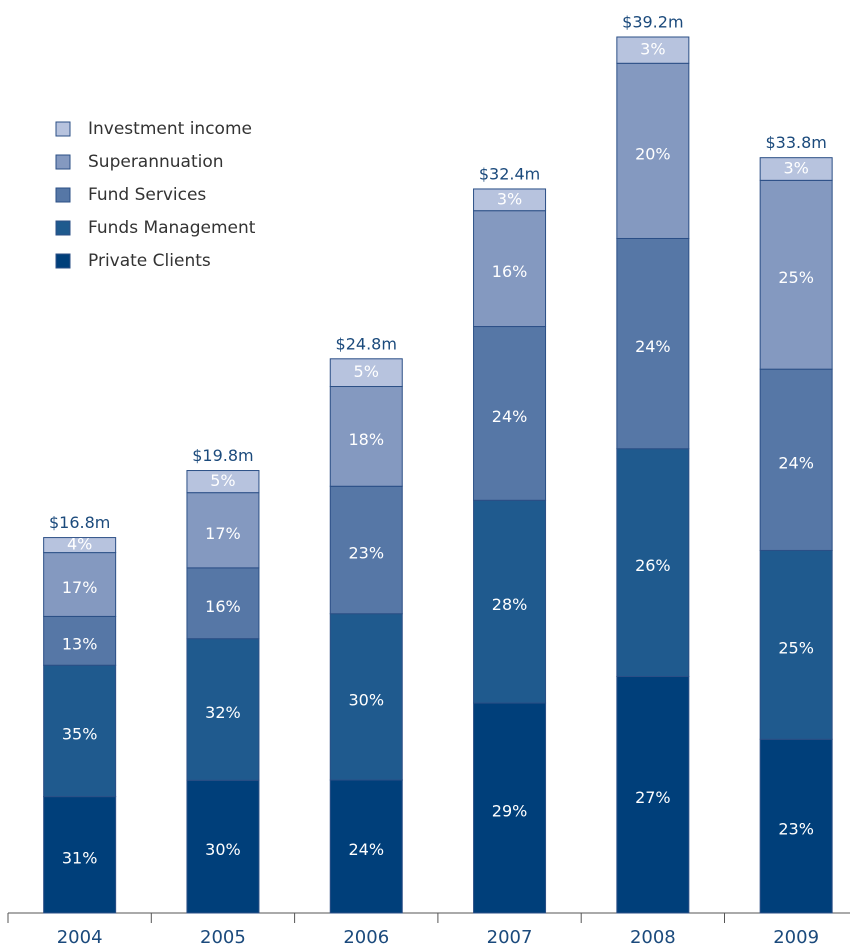 This screenshot has height=949, width=859. Describe the element at coordinates (509, 173) in the screenshot. I see `total-label: $32.4m` at that location.